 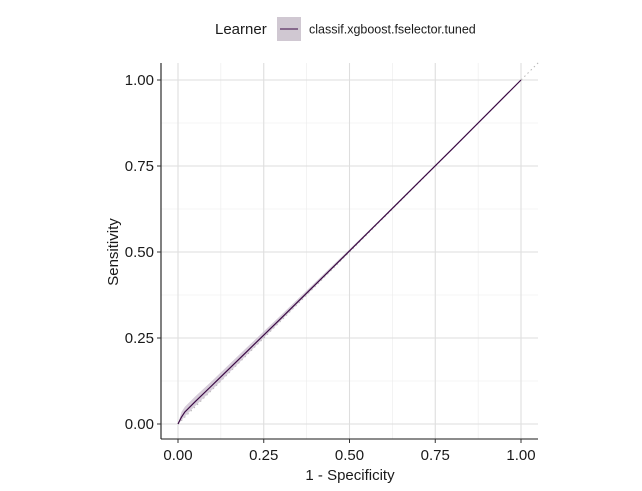 I want to click on x-tick-label: 1.00, so click(x=520, y=455).